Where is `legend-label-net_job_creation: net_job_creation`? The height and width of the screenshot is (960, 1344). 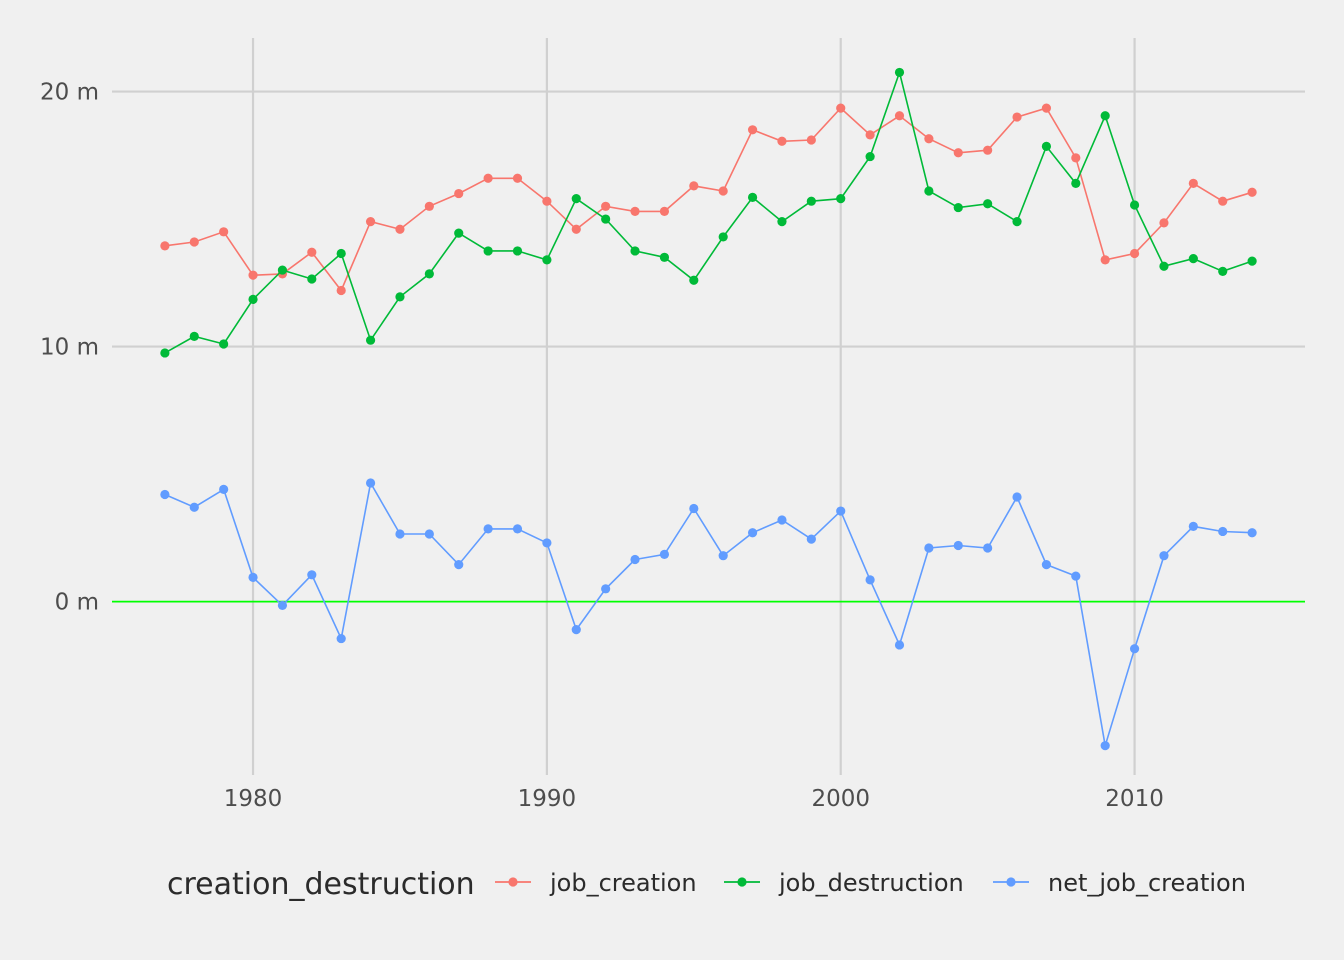 legend-label-net_job_creation: net_job_creation is located at coordinates (1147, 883).